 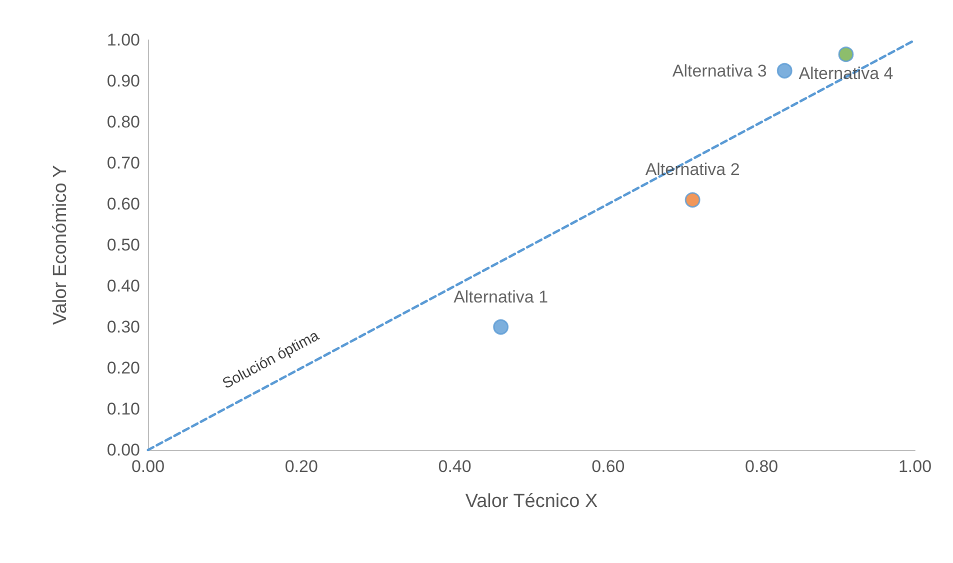 What do you see at coordinates (455, 466) in the screenshot?
I see `x-tick-label: 0.40` at bounding box center [455, 466].